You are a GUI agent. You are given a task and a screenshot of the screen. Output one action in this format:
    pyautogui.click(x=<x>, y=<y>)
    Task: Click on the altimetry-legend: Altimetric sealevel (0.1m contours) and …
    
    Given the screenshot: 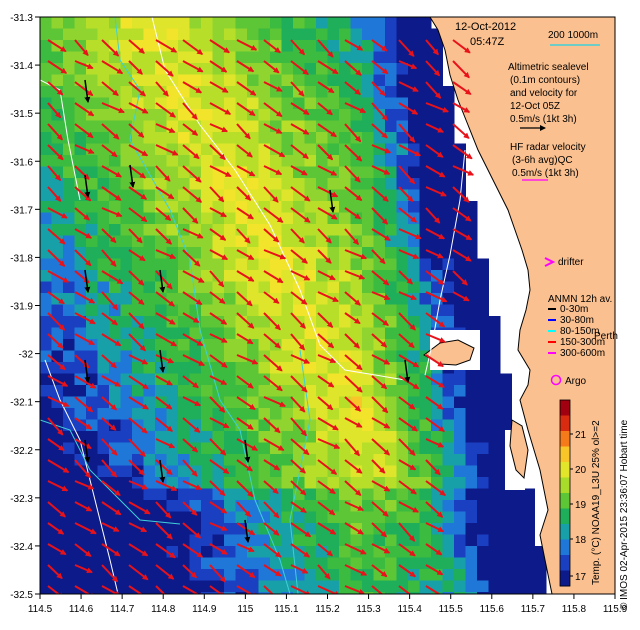 What is the action you would take?
    pyautogui.click(x=548, y=96)
    